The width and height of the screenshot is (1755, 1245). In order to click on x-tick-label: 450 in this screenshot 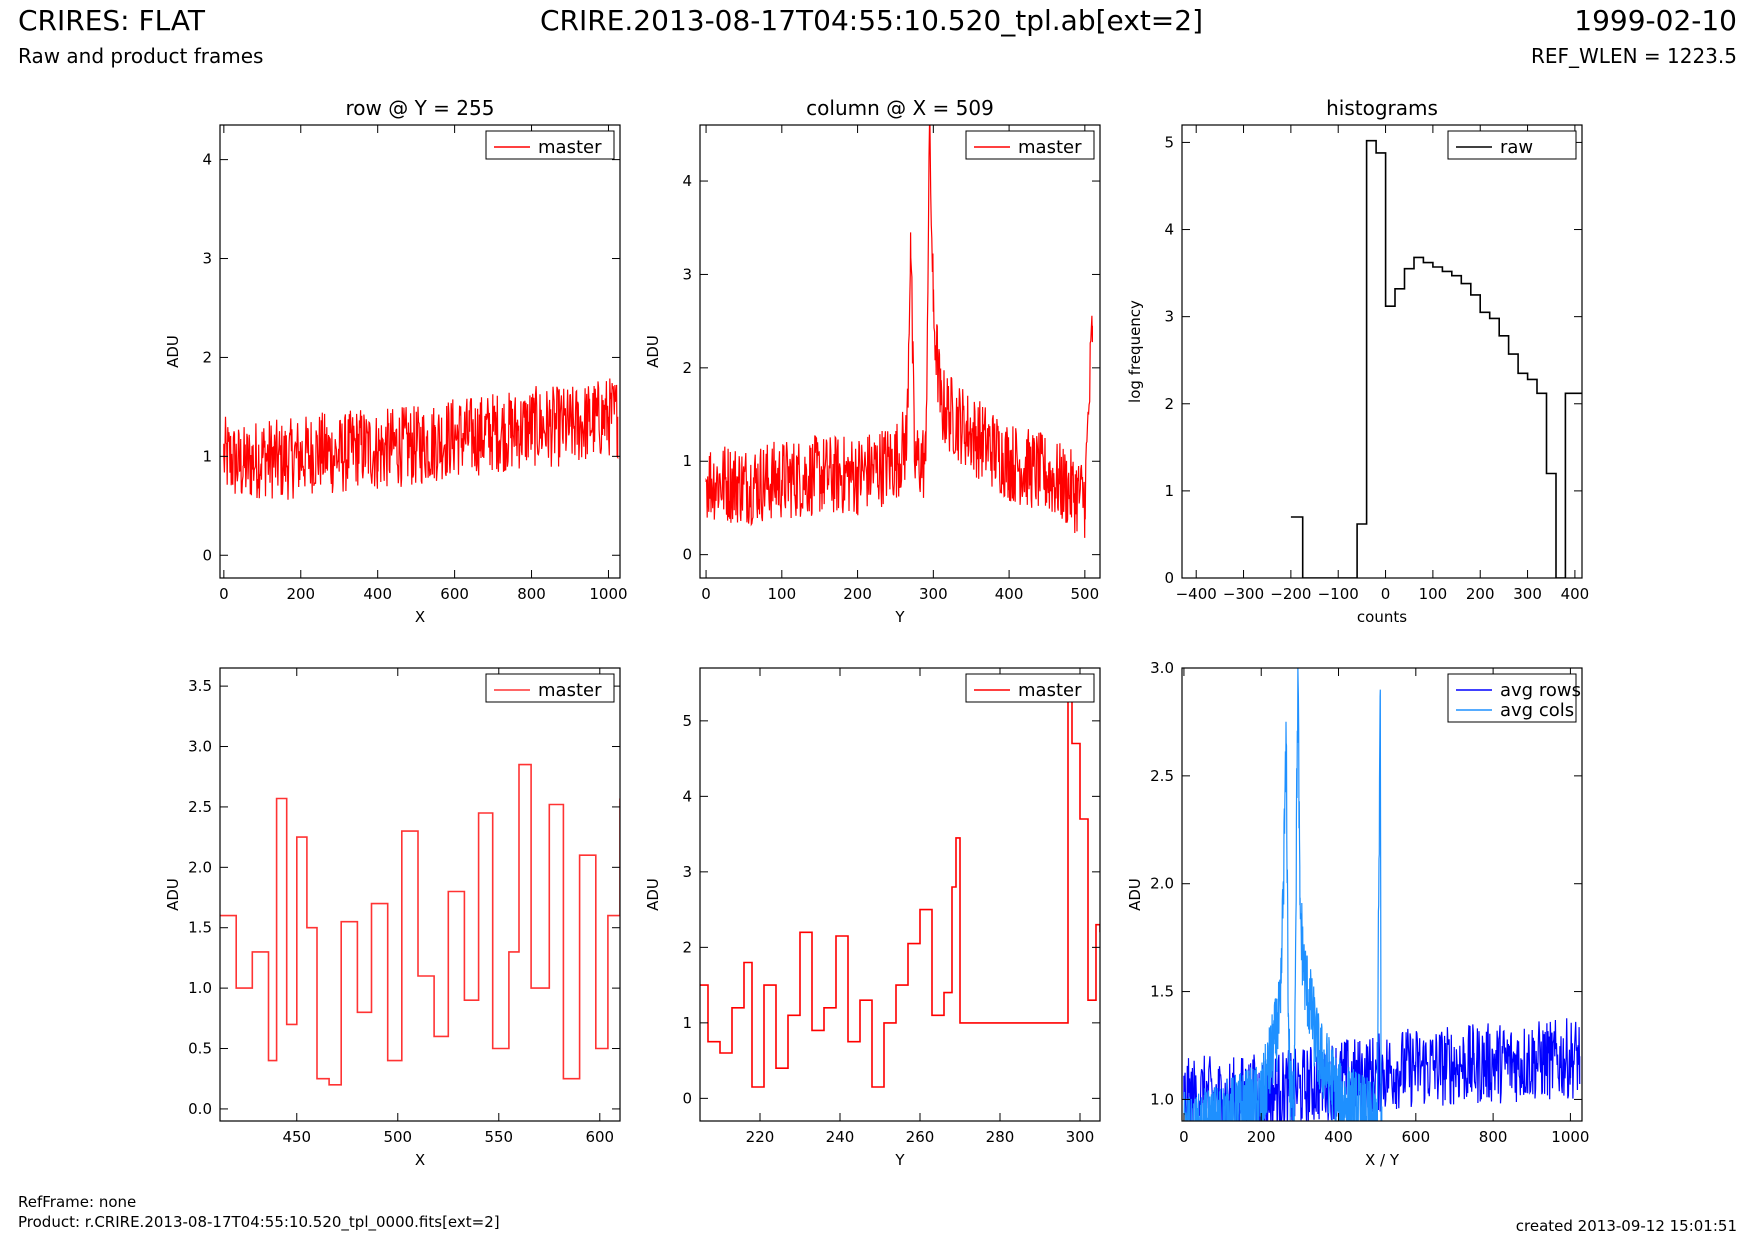, I will do `click(296, 1137)`.